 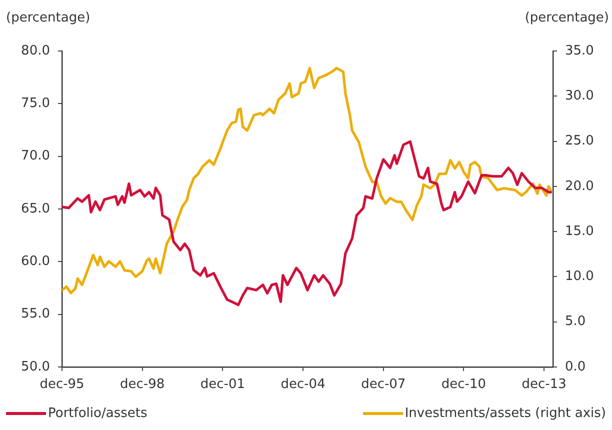 What do you see at coordinates (98, 413) in the screenshot?
I see `legend-label: Portfolio/assets` at bounding box center [98, 413].